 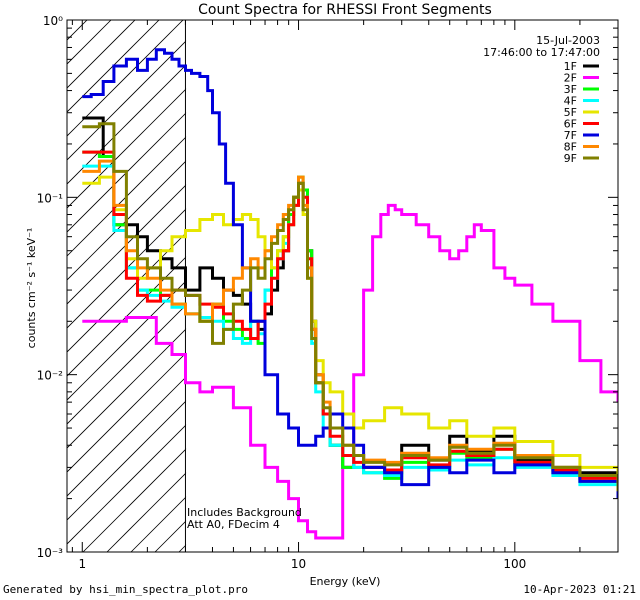 What do you see at coordinates (50, 553) in the screenshot?
I see `y-tick-label: 10⁻³` at bounding box center [50, 553].